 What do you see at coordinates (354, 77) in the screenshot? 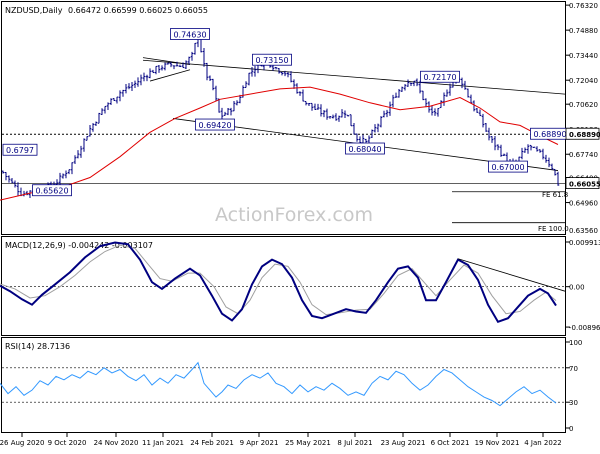
I see `channel-upper-line` at bounding box center [354, 77].